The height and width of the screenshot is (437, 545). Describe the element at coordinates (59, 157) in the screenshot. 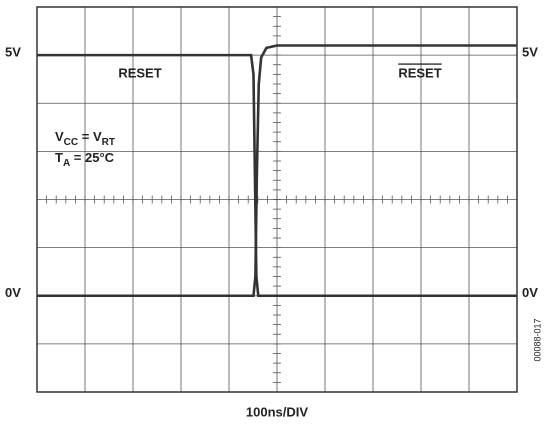

I see `condition-part: T` at that location.